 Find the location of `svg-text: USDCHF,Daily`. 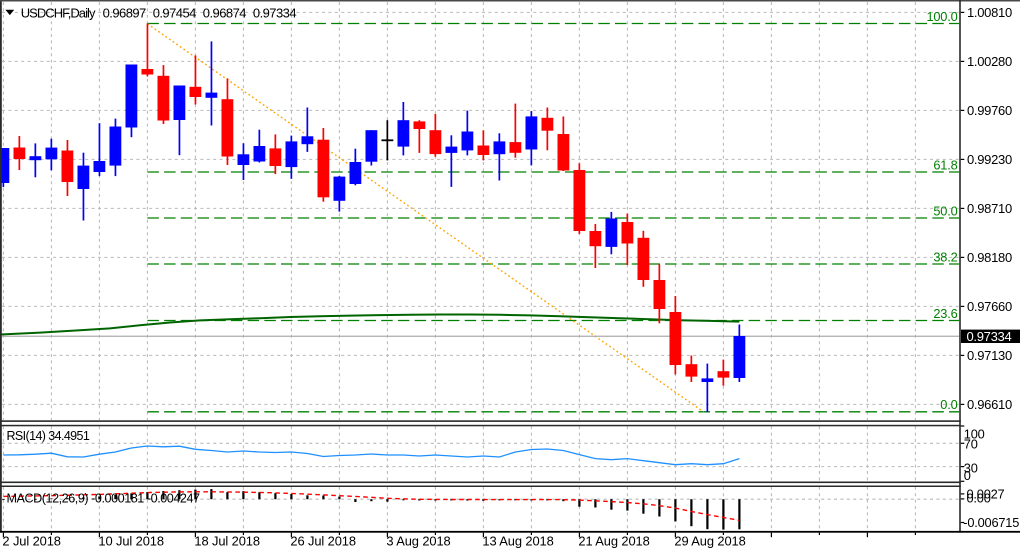

svg-text: USDCHF,Daily is located at coordinates (58, 13).